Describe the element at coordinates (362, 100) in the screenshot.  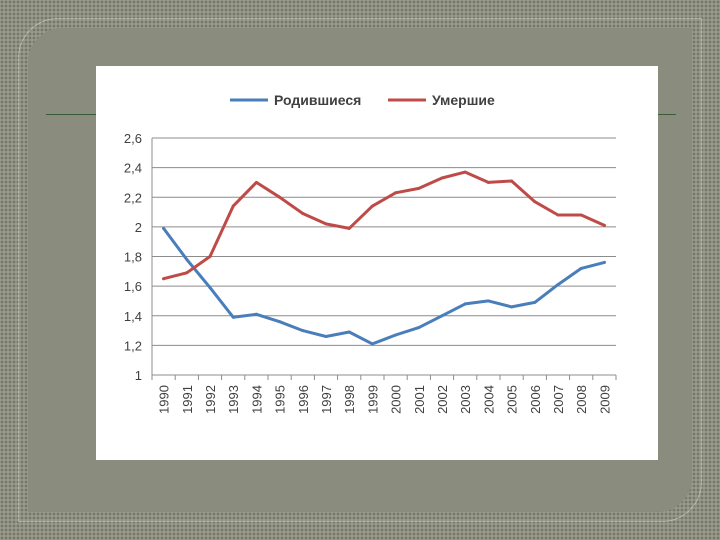
I see `legend: Родившиеся Умершие` at that location.